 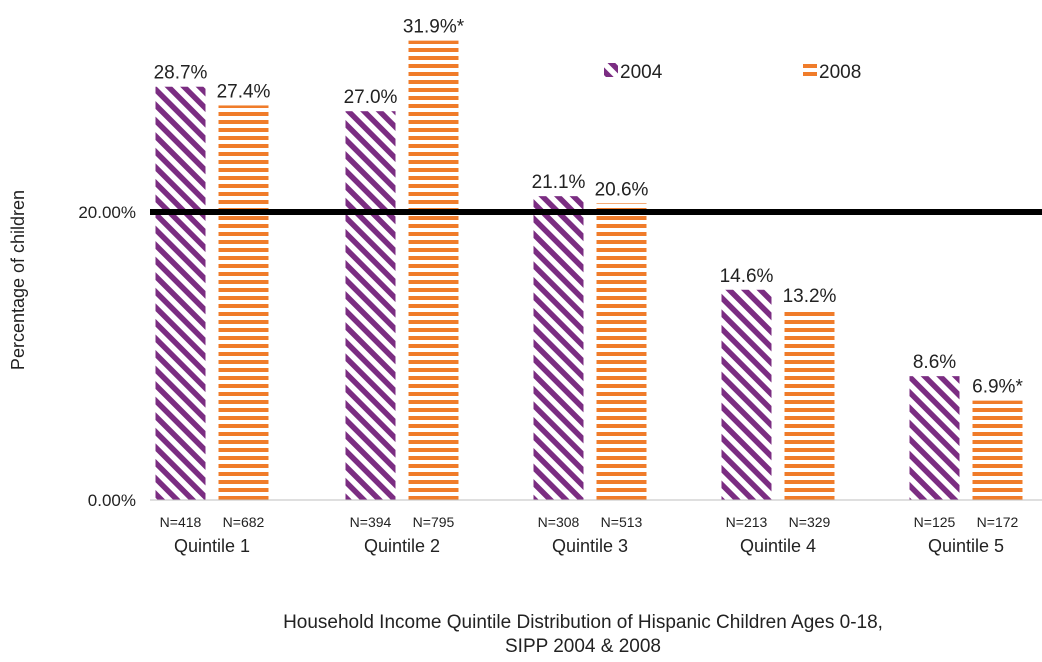 What do you see at coordinates (181, 522) in the screenshot?
I see `sample-size-2004-q1: N=418` at bounding box center [181, 522].